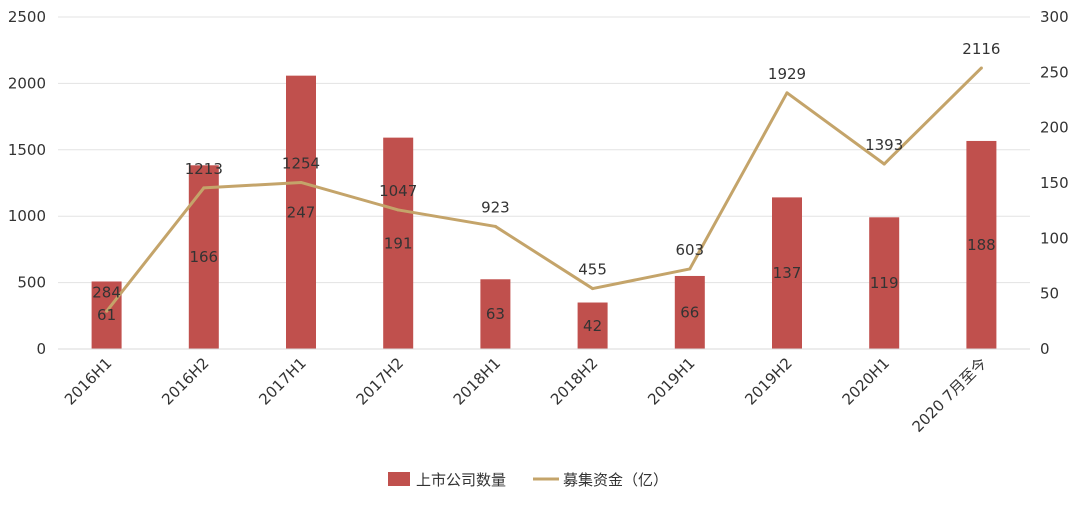 Image resolution: width=1080 pixels, height=510 pixels. I want to click on bar-data-label: 191, so click(398, 243).